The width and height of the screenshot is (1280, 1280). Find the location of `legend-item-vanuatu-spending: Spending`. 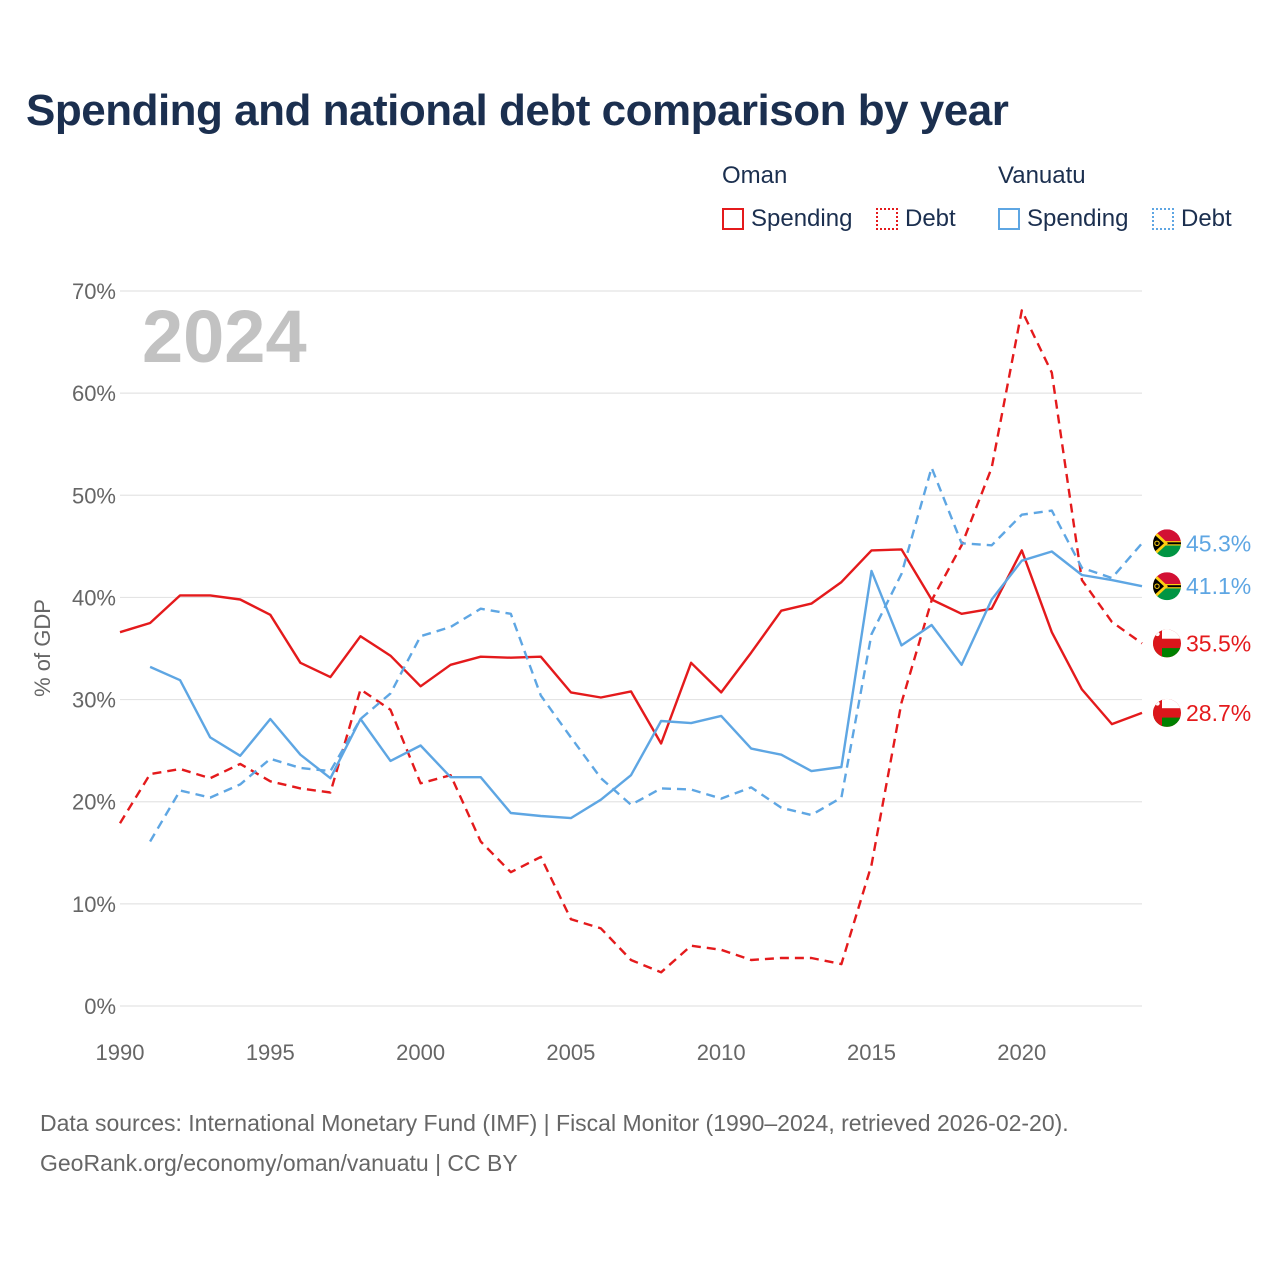

legend-item-vanuatu-spending: Spending is located at coordinates (1063, 219).